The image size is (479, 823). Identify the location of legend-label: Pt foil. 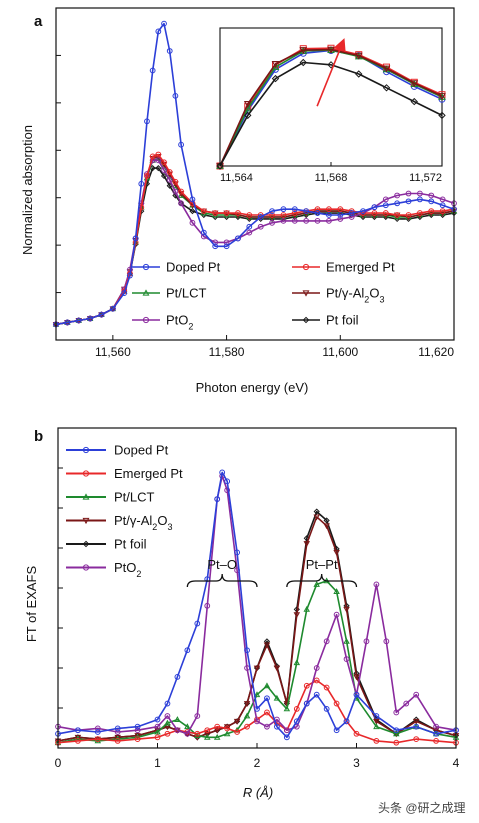
(130, 544).